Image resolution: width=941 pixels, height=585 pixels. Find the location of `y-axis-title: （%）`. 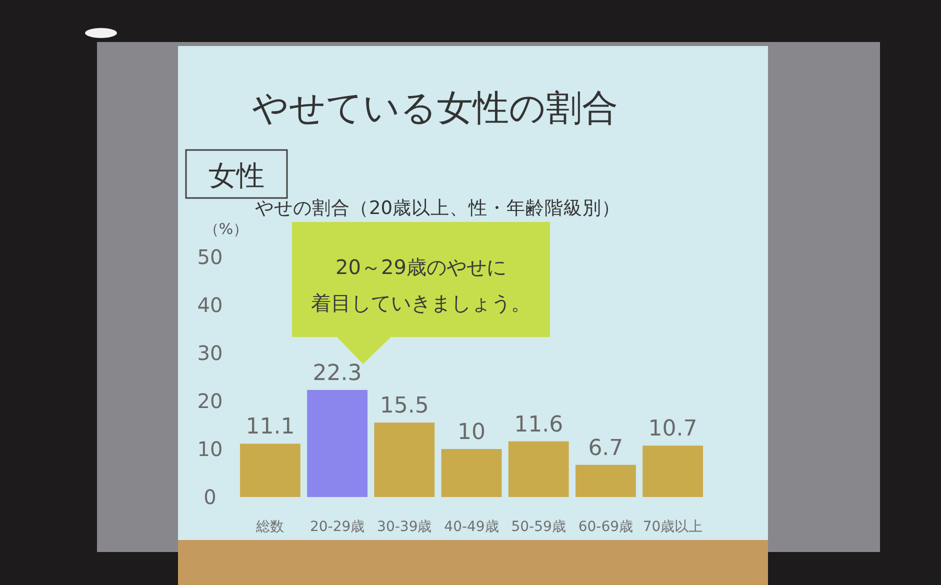

y-axis-title: （%） is located at coordinates (226, 229).